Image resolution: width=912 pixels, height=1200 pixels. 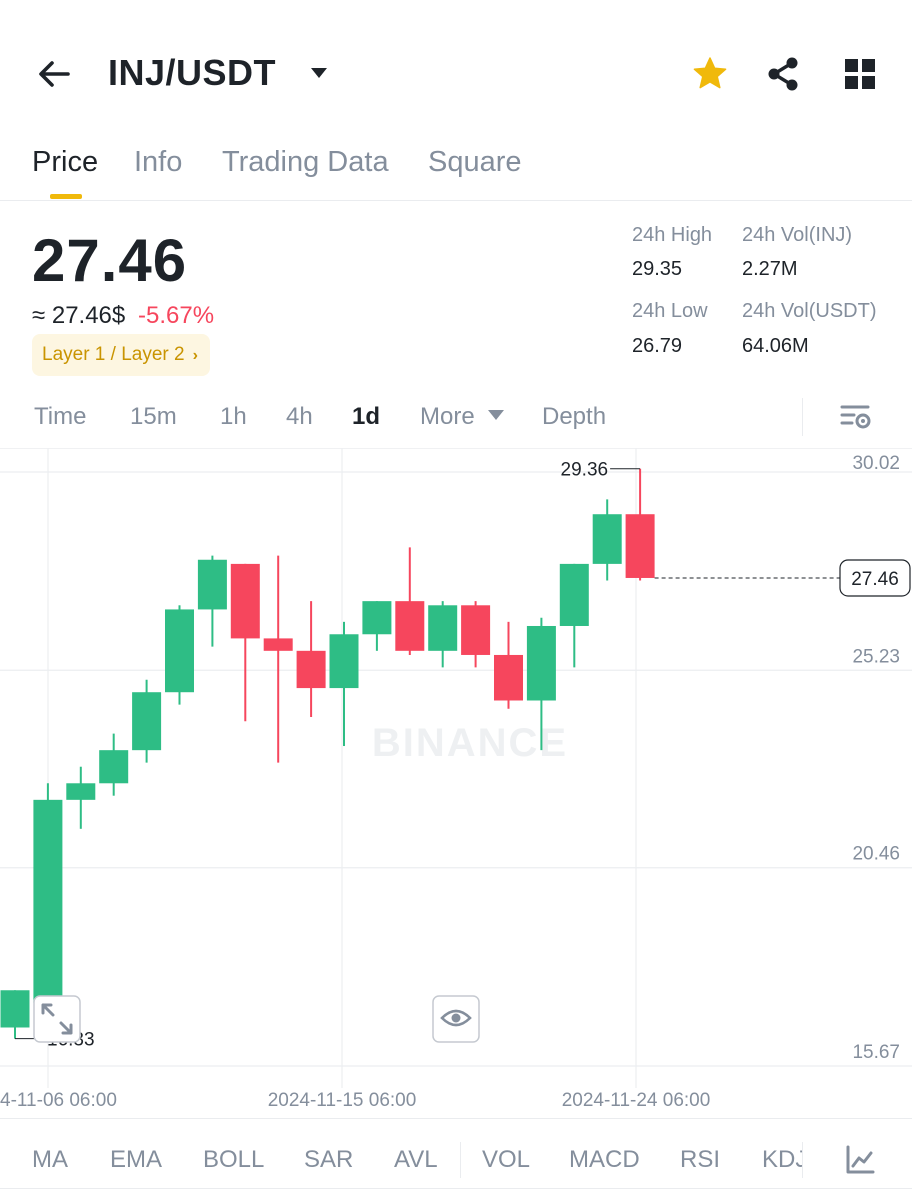 What do you see at coordinates (470, 743) in the screenshot?
I see `watermark: BINANCE` at bounding box center [470, 743].